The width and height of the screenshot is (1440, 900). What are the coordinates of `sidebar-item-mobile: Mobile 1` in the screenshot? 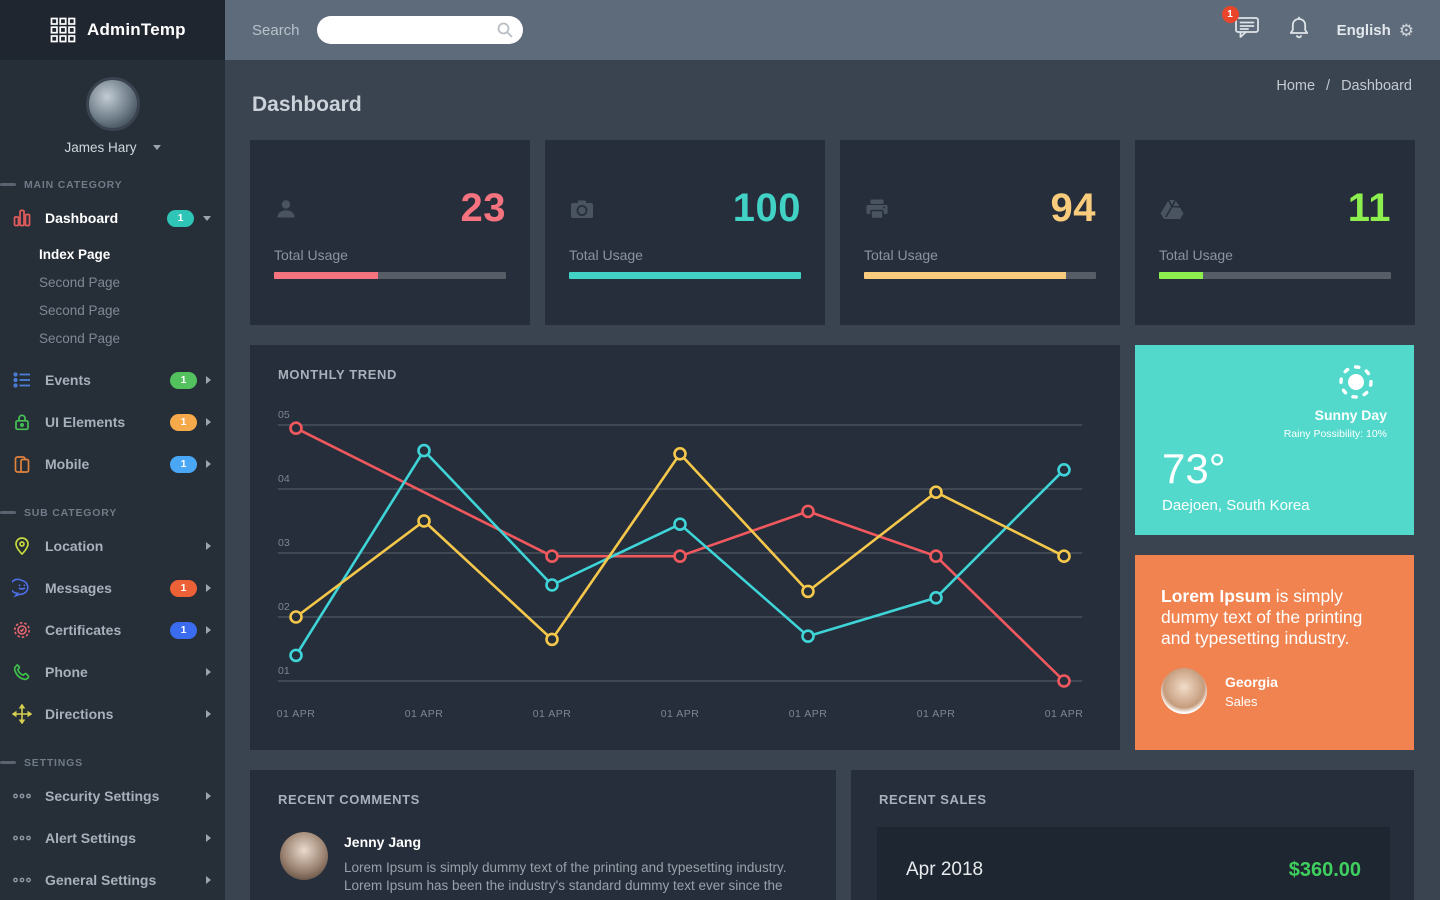 It's located at (112, 464).